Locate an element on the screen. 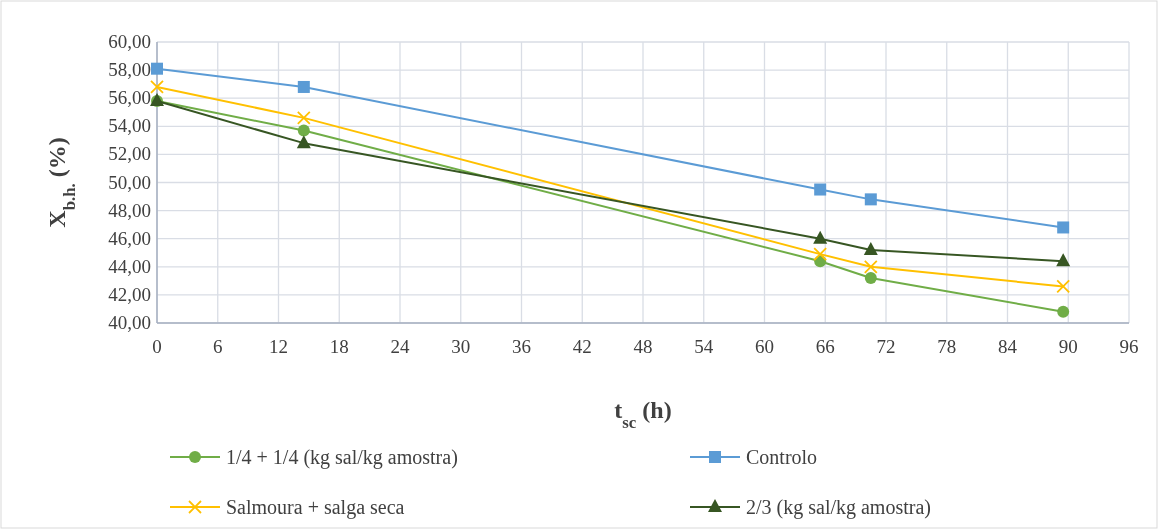 This screenshot has height=529, width=1158. x-tick-label: 54 is located at coordinates (704, 346).